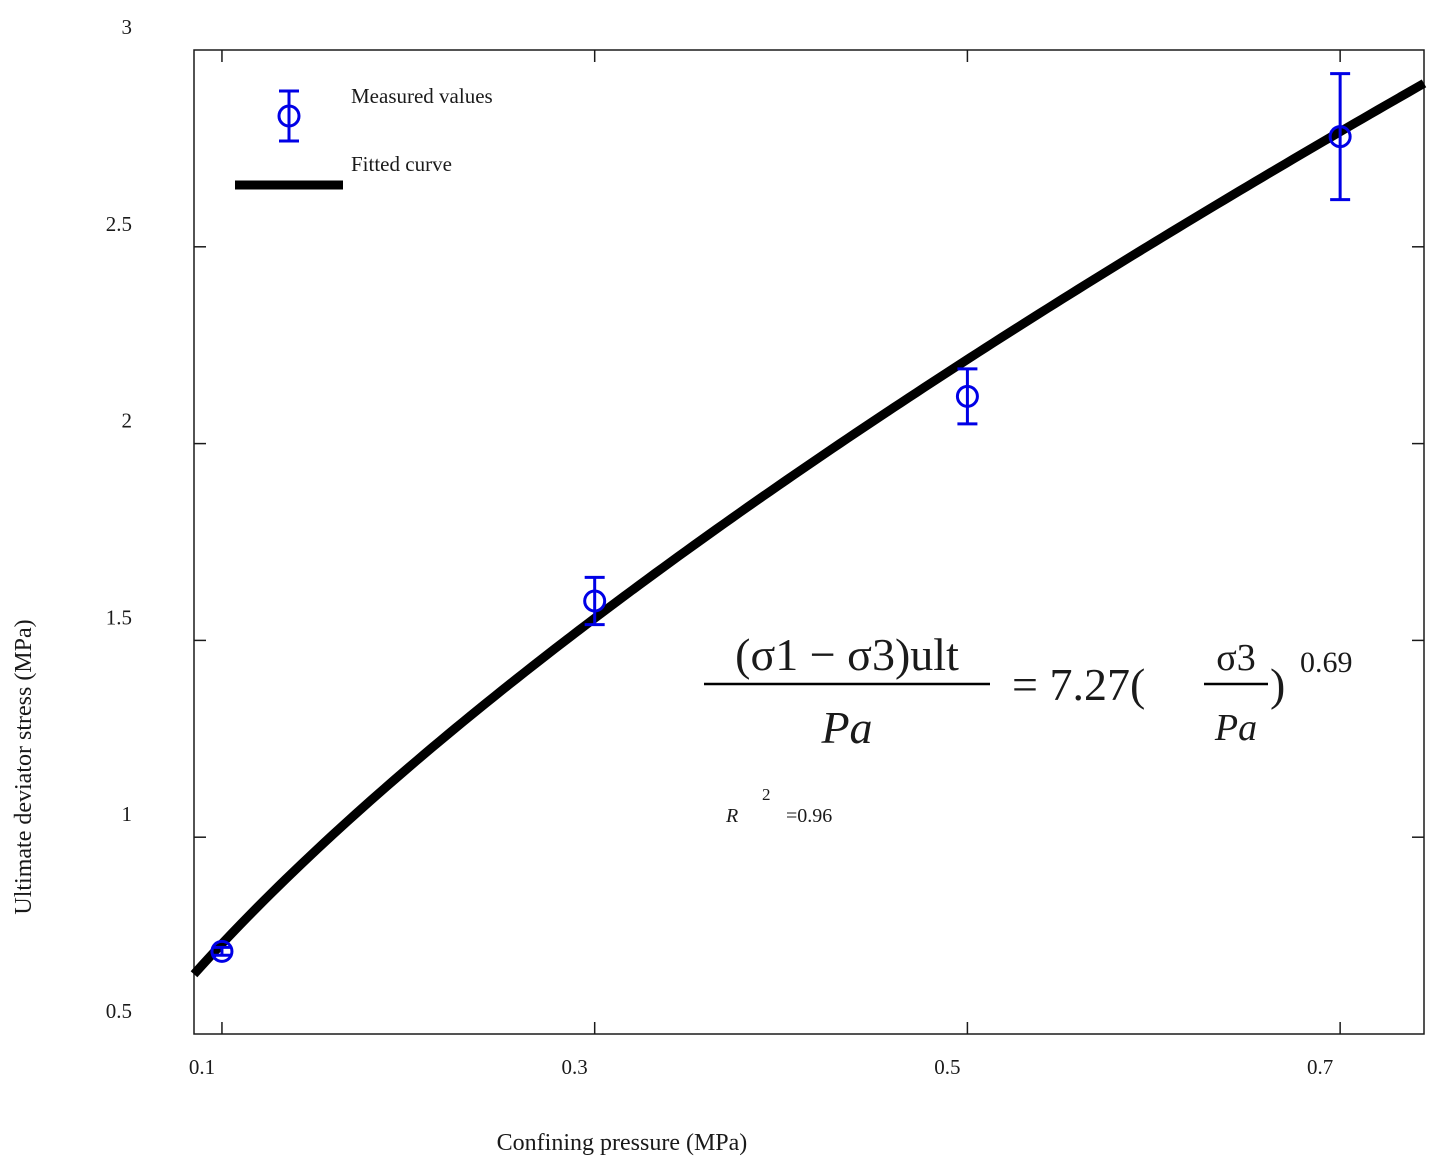 The width and height of the screenshot is (1438, 1170). What do you see at coordinates (947, 1067) in the screenshot?
I see `x-tick-label: 0.5` at bounding box center [947, 1067].